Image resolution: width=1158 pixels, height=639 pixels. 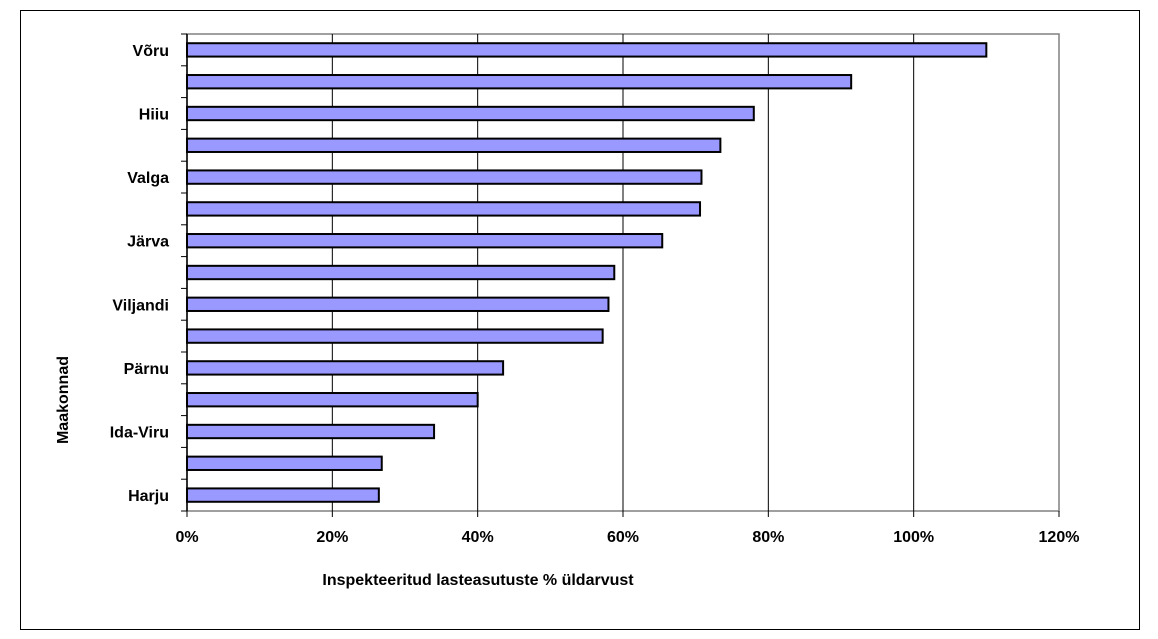 What do you see at coordinates (768, 537) in the screenshot?
I see `x-tick-label: 80%` at bounding box center [768, 537].